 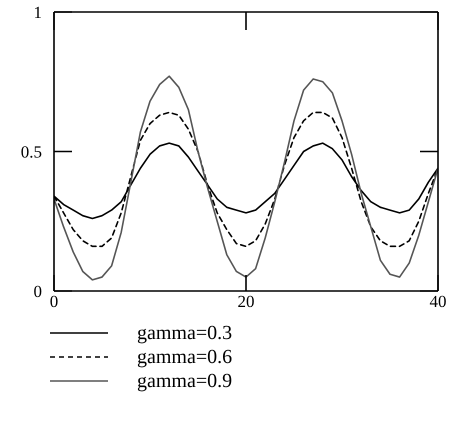 I want to click on legend-label: gamma=0.3, so click(x=184, y=333).